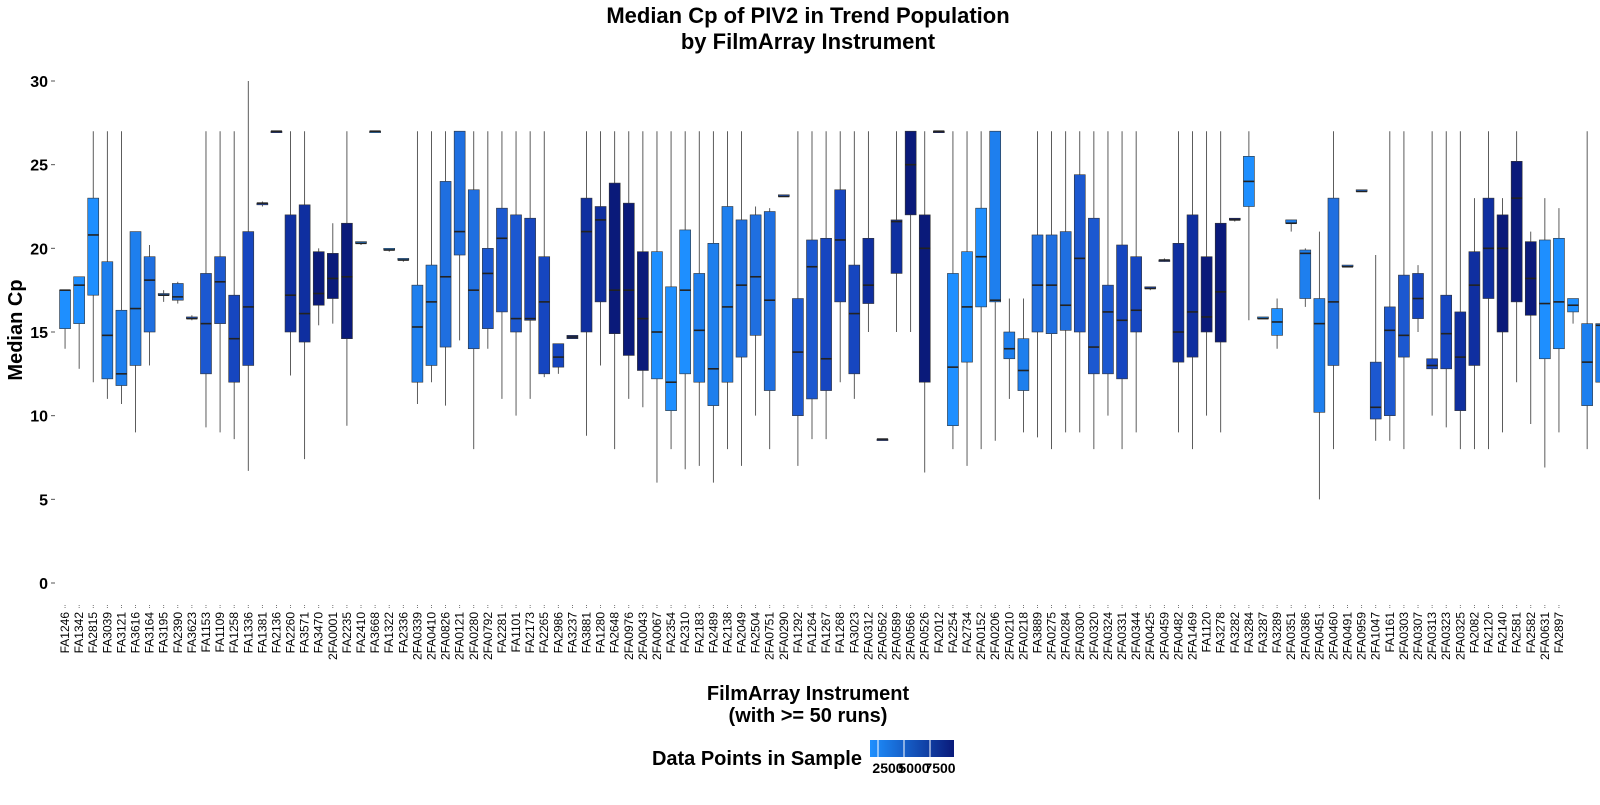 Image resolution: width=1600 pixels, height=805 pixels. Describe the element at coordinates (629, 636) in the screenshot. I see `x-tick-label: 2FA0976` at that location.